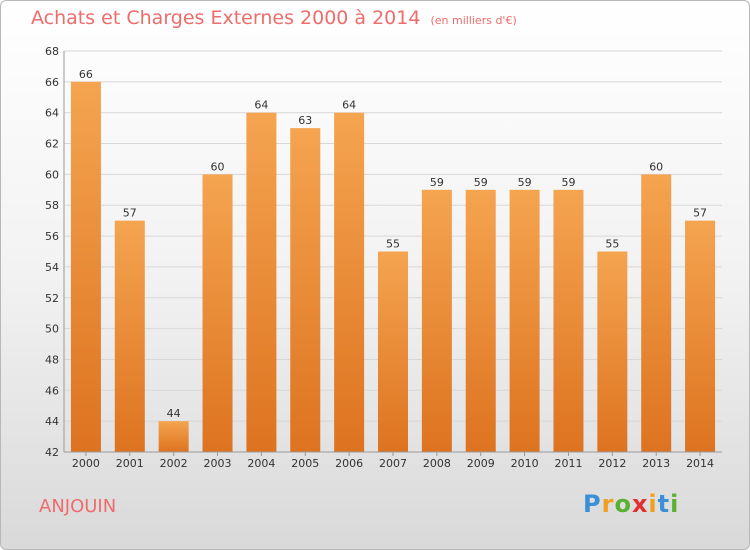 This screenshot has height=550, width=750. What do you see at coordinates (52, 390) in the screenshot?
I see `y-tick-label: 46` at bounding box center [52, 390].